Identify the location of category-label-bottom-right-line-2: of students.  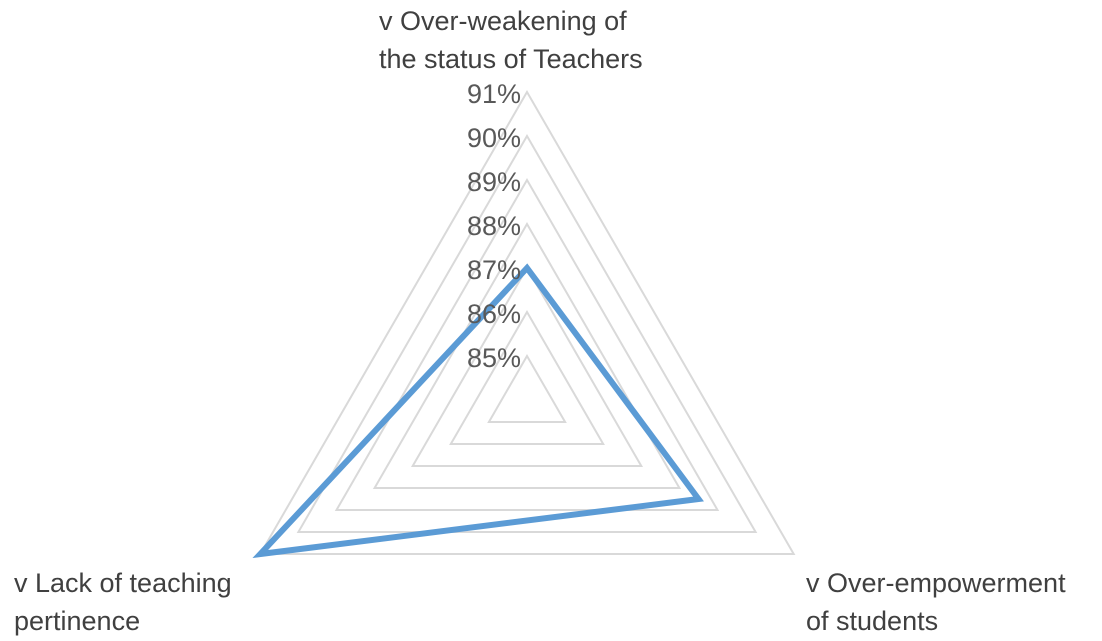
(872, 621).